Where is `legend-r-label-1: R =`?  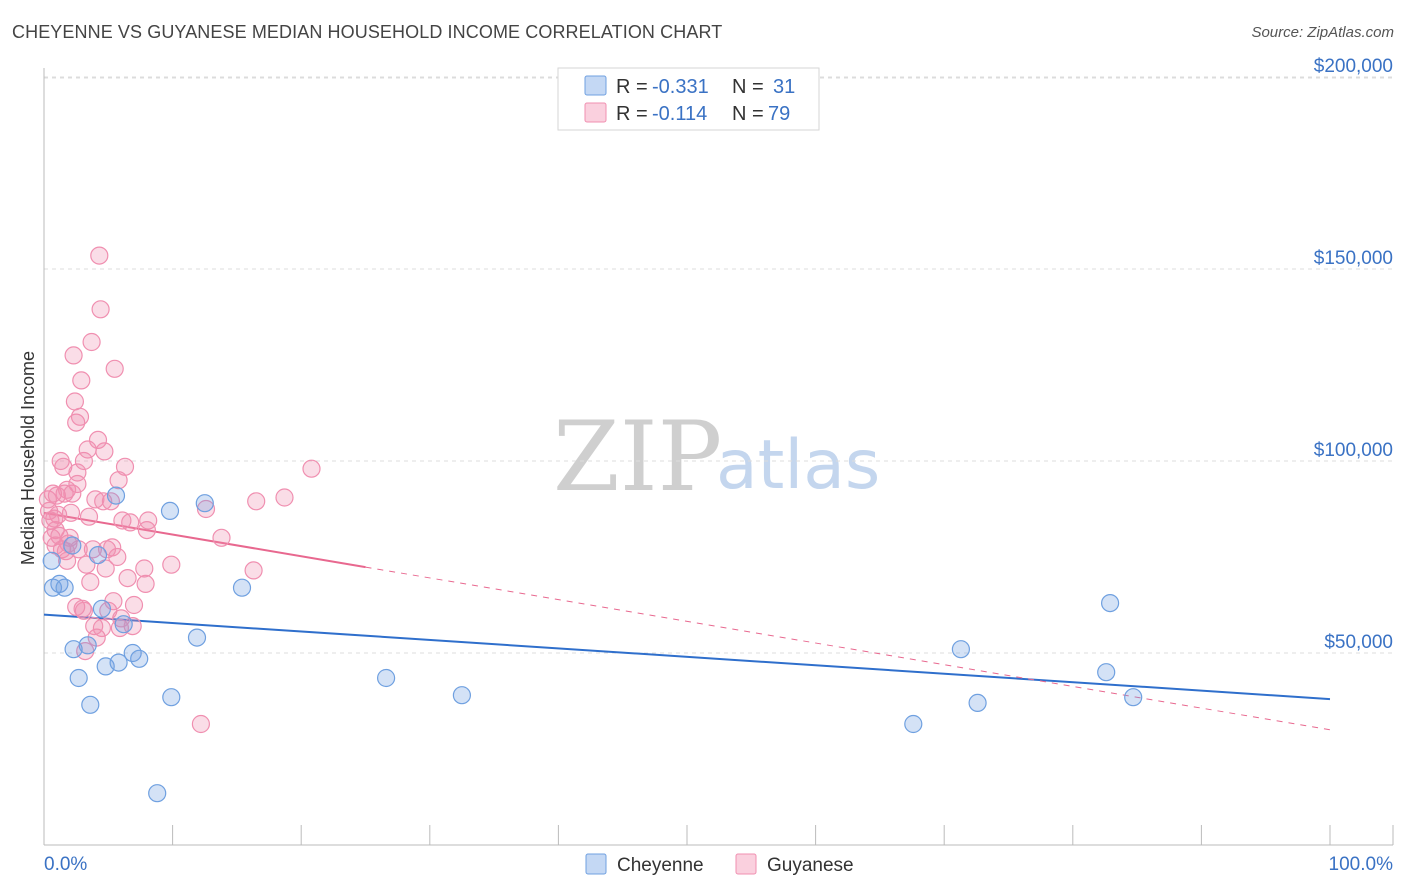 legend-r-label-1: R = is located at coordinates (632, 87).